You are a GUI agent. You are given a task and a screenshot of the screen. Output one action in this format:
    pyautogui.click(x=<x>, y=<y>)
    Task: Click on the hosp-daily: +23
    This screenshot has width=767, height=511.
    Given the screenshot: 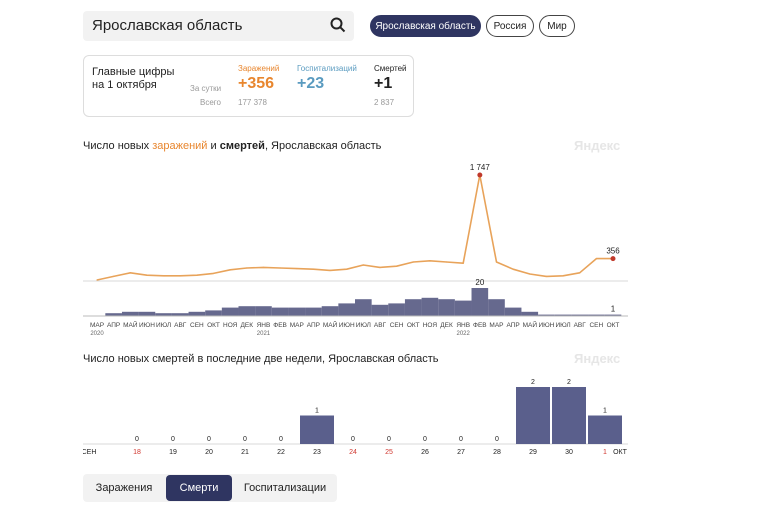 What is the action you would take?
    pyautogui.click(x=311, y=83)
    